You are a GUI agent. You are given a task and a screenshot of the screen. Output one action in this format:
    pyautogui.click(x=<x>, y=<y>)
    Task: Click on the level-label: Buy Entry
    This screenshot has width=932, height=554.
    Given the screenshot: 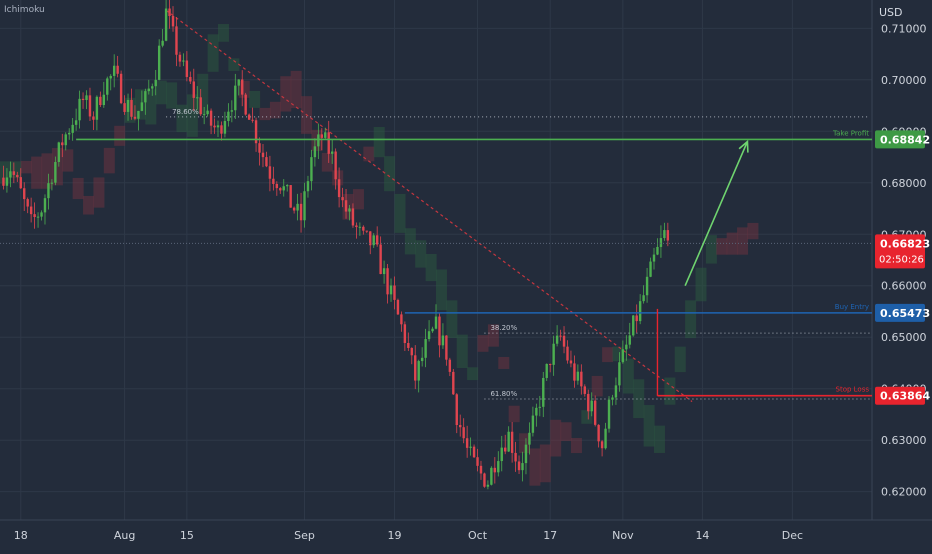 What is the action you would take?
    pyautogui.click(x=852, y=307)
    